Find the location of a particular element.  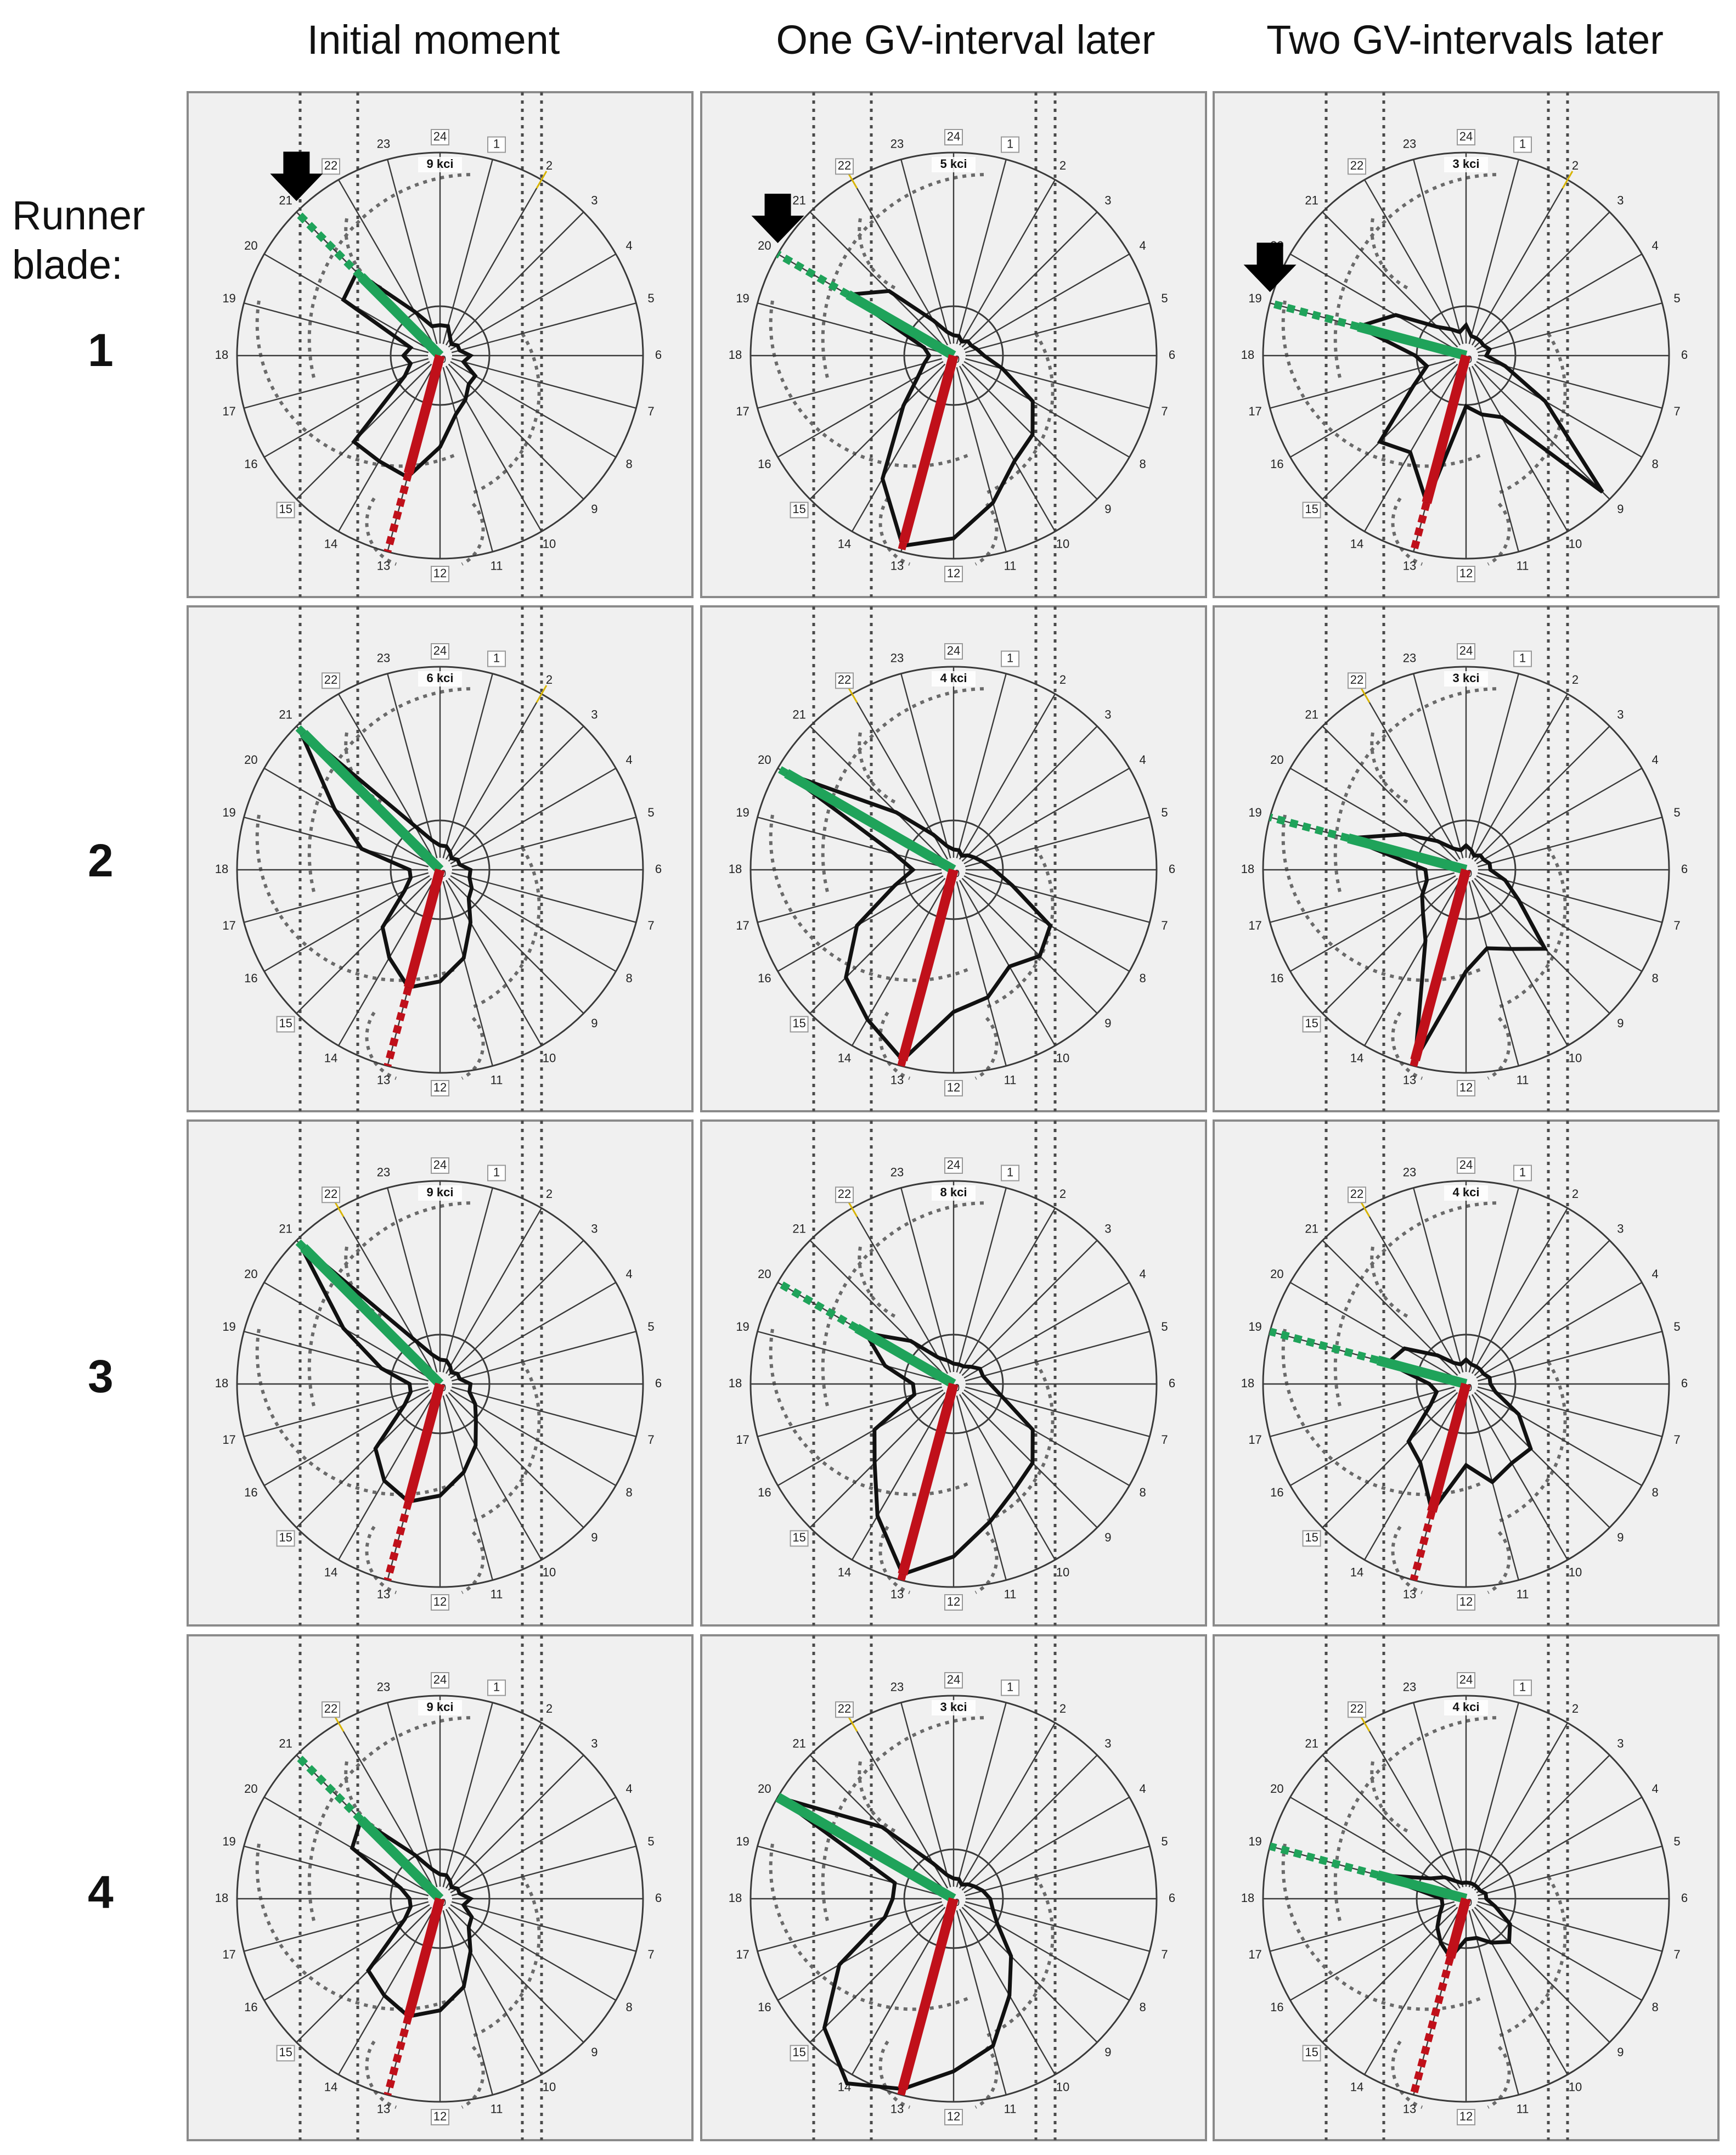

red-vector is located at coordinates (1458, 1928).